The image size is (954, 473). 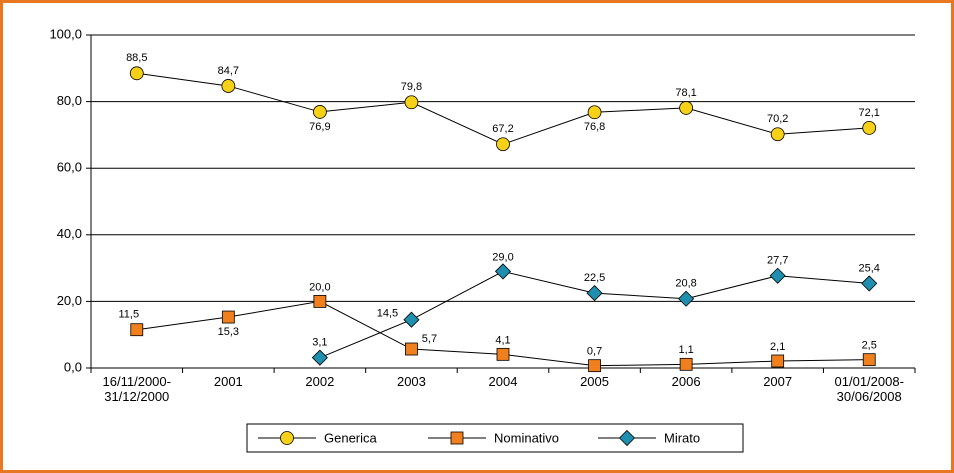 What do you see at coordinates (387, 314) in the screenshot?
I see `data-label: 14,5` at bounding box center [387, 314].